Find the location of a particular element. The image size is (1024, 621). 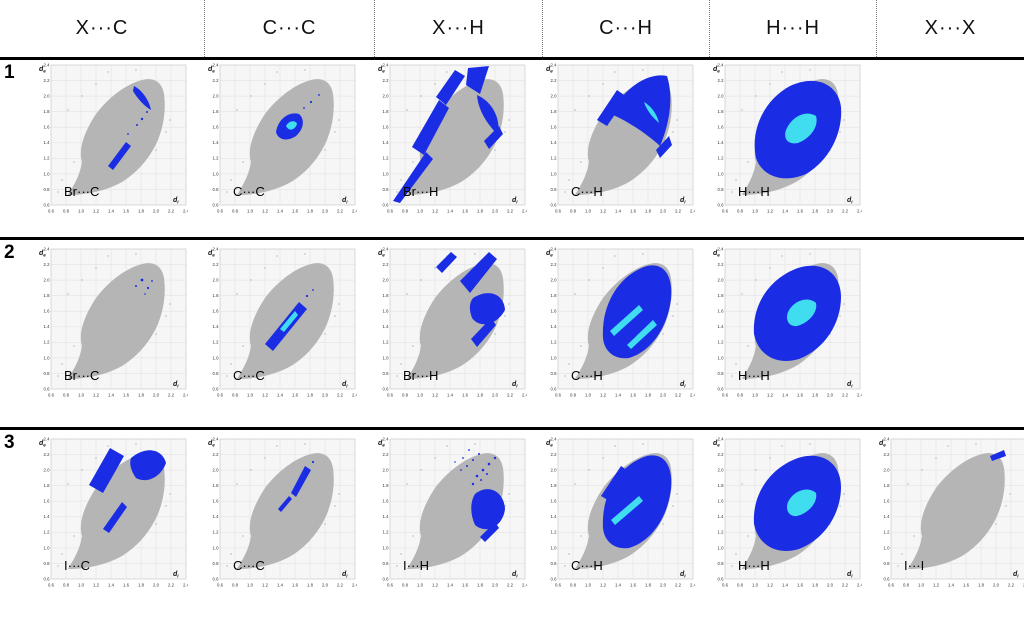

column-header-6: X···X is located at coordinates (950, 28).